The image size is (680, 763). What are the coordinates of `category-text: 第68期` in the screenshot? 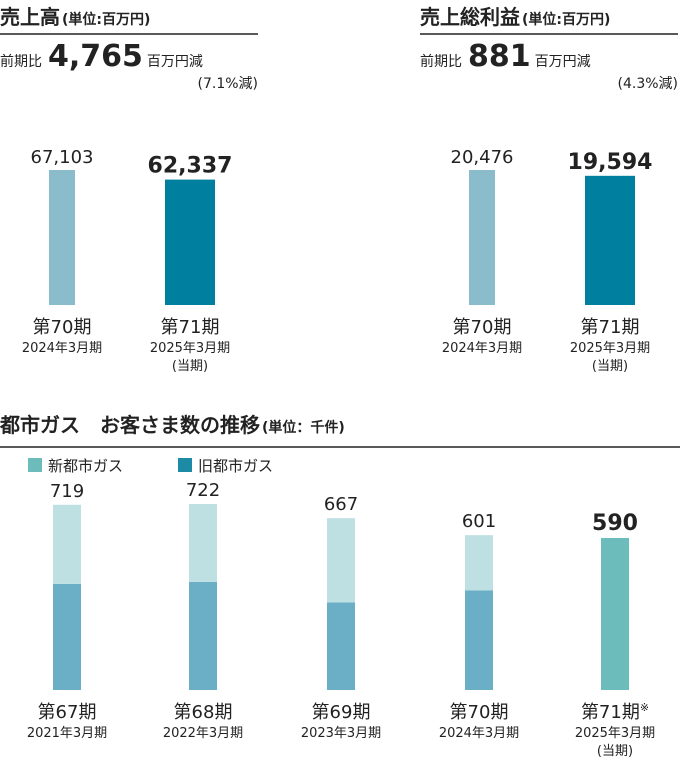 It's located at (203, 712).